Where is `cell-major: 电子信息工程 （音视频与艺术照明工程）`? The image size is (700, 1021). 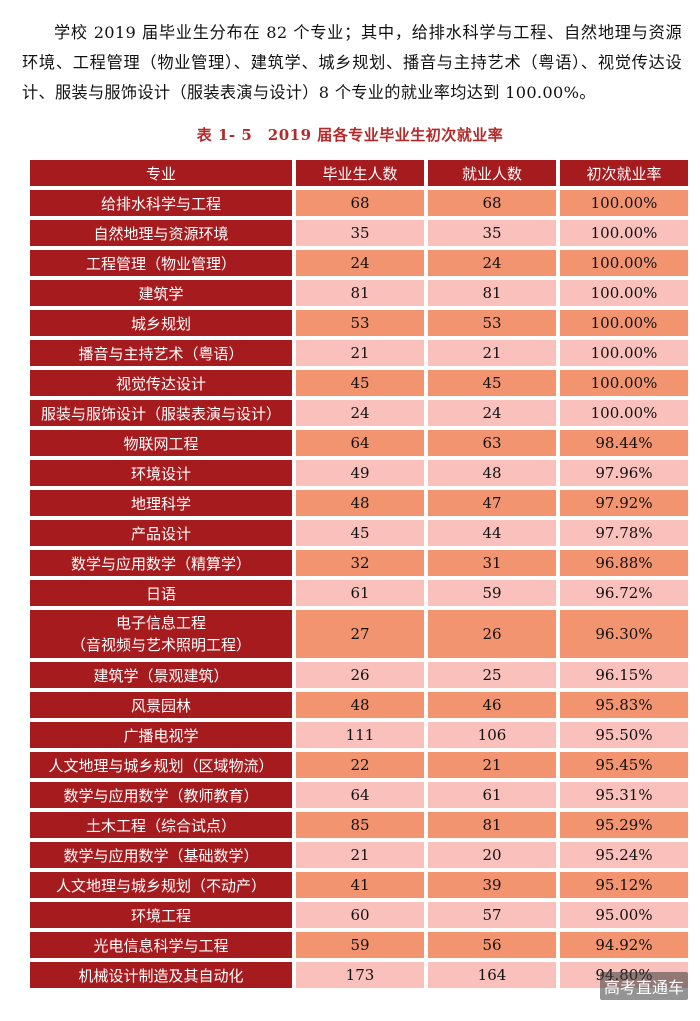 cell-major: 电子信息工程 （音视频与艺术照明工程） is located at coordinates (161, 634).